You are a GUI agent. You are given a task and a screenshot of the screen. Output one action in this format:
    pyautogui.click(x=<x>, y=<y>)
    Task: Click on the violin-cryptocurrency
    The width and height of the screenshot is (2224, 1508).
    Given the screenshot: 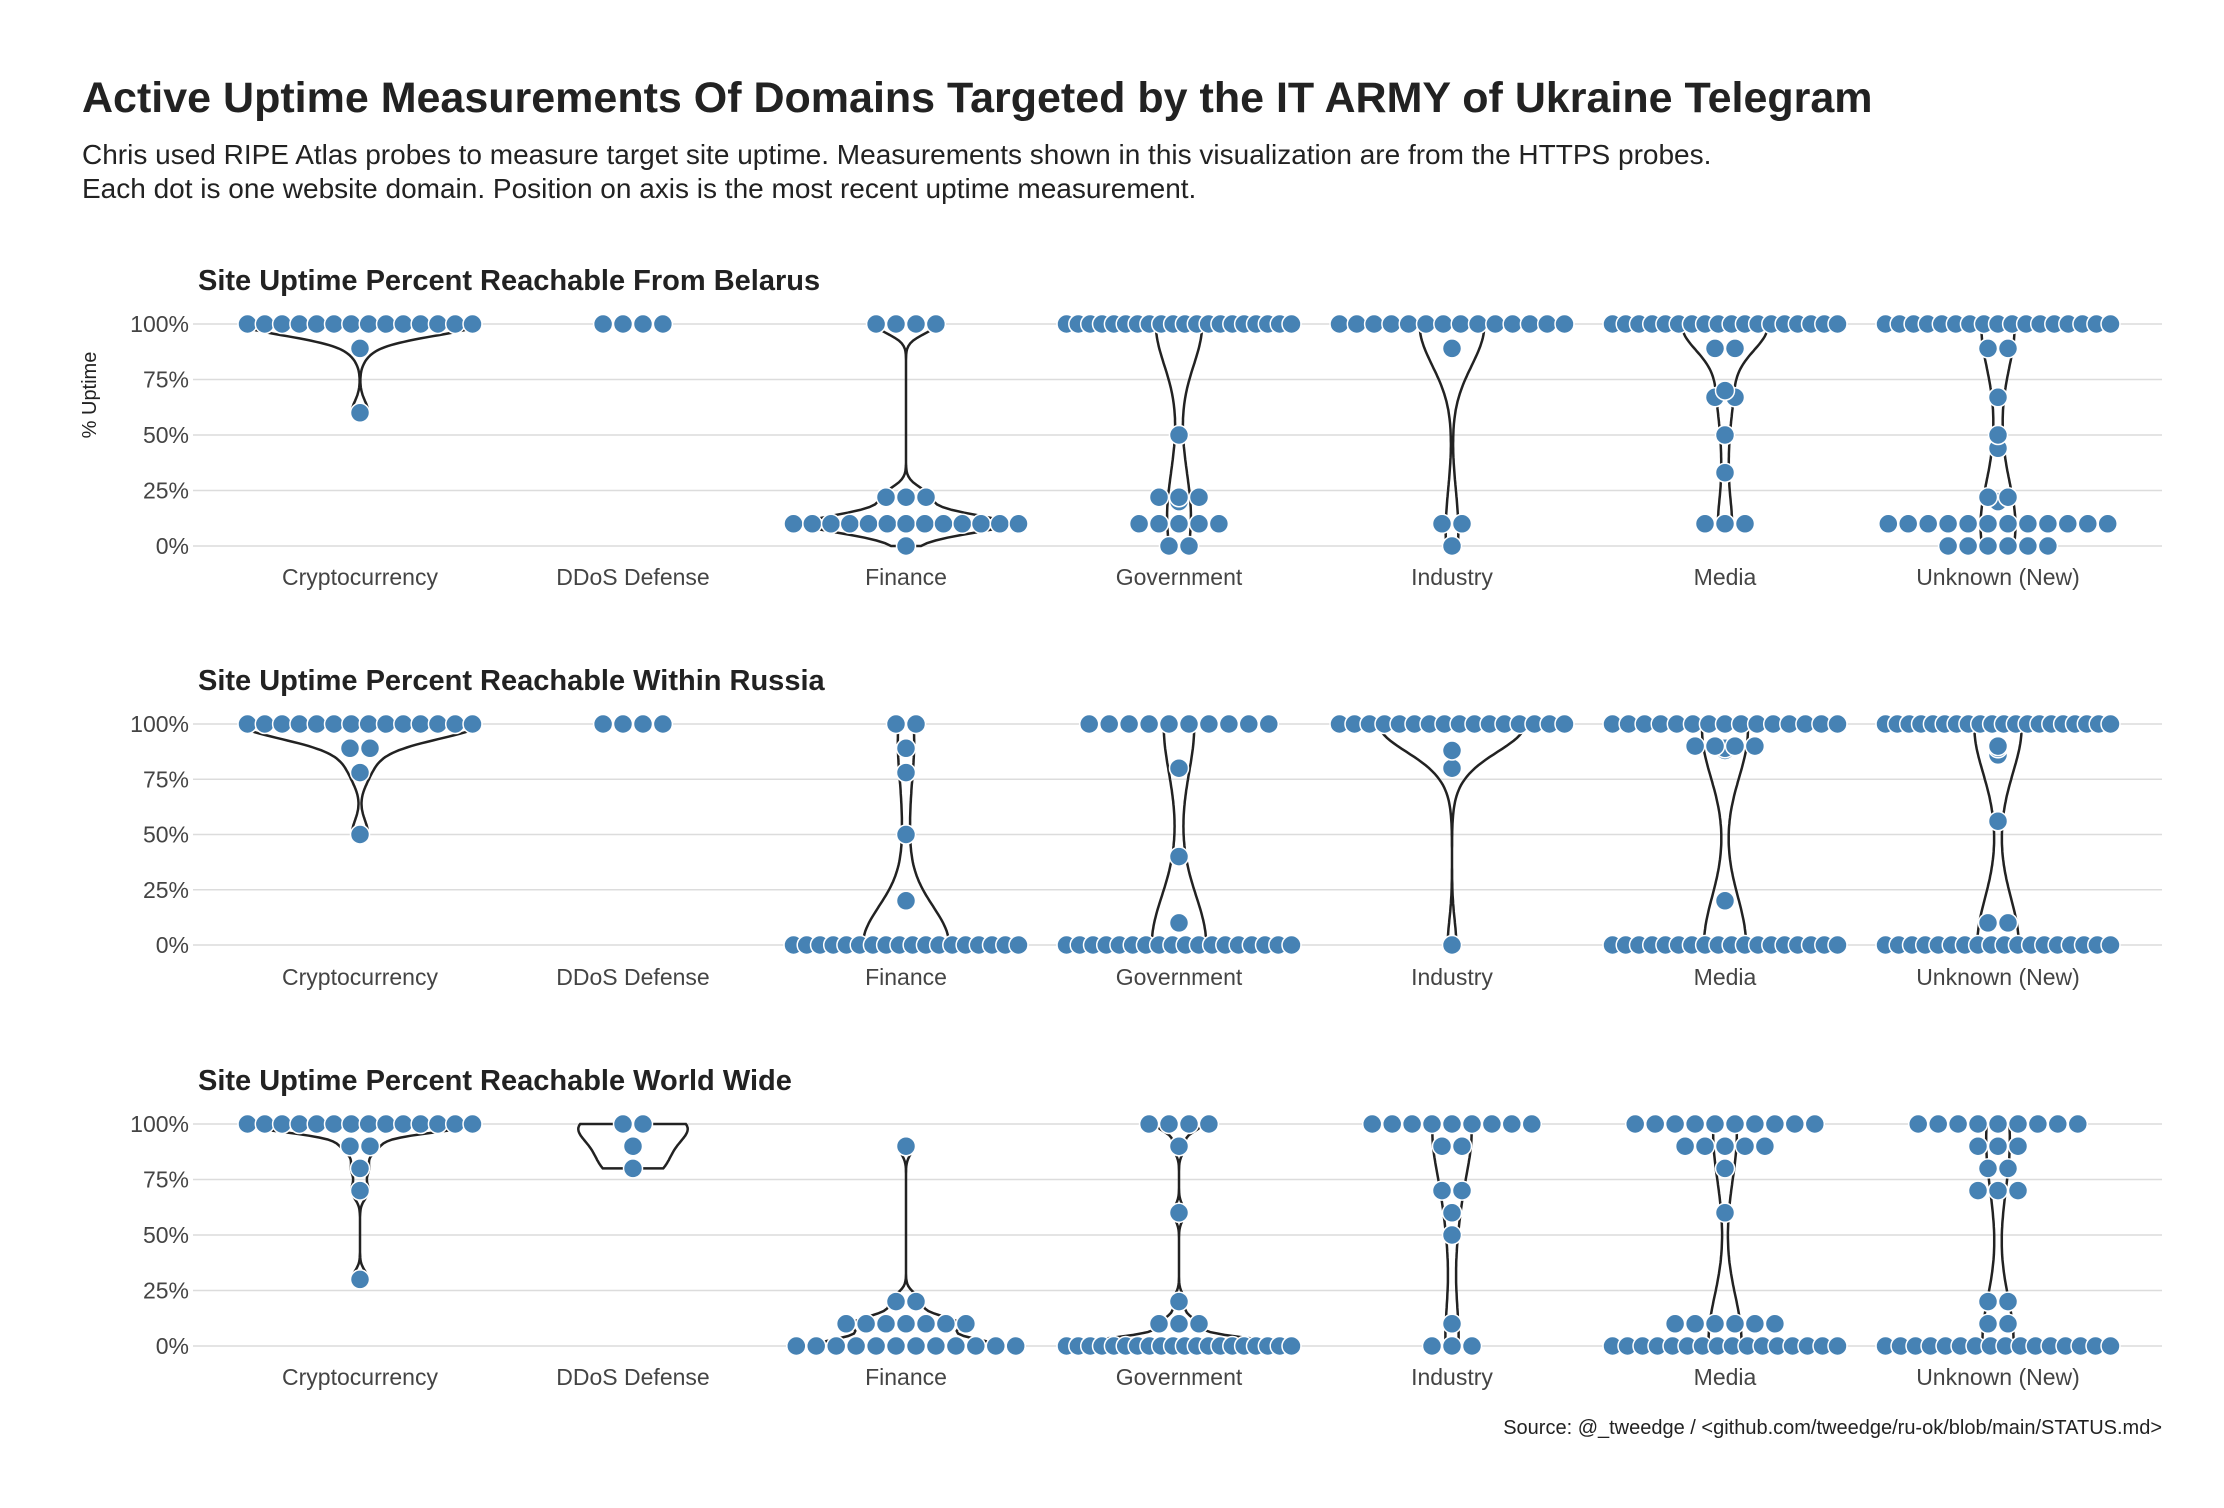 What is the action you would take?
    pyautogui.click(x=360, y=368)
    